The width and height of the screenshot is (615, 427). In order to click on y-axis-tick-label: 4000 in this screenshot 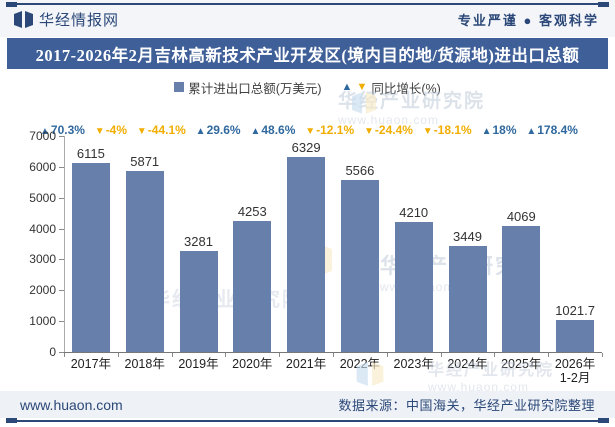, I will do `click(42, 228)`.